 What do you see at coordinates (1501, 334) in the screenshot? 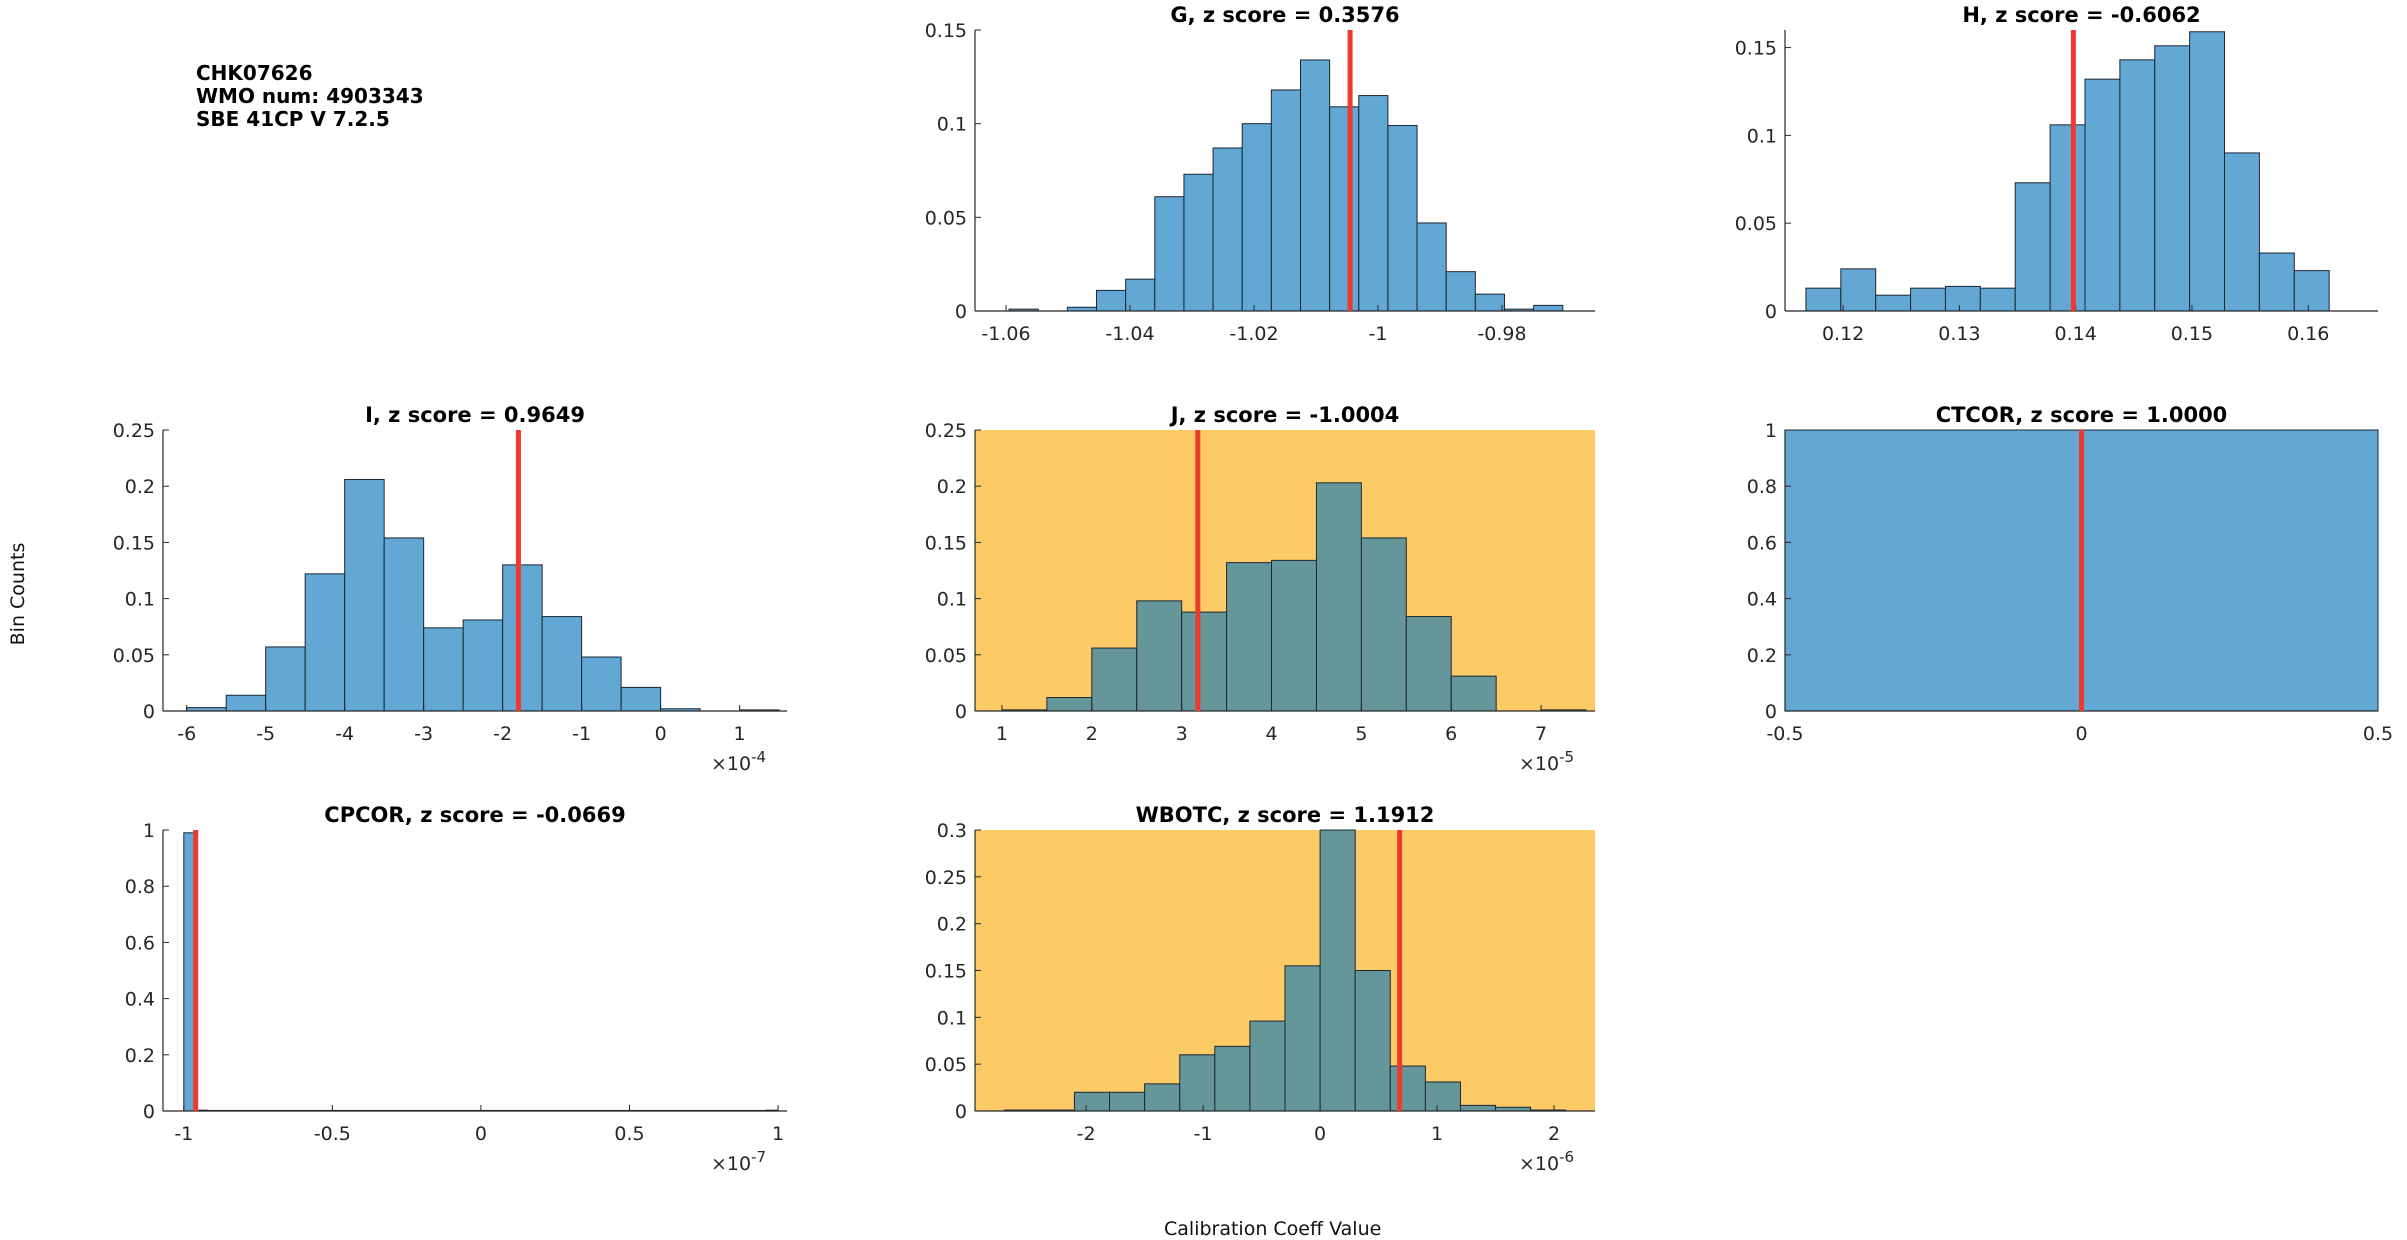
I see `chart-g-xtick-label: -0.98` at bounding box center [1501, 334].